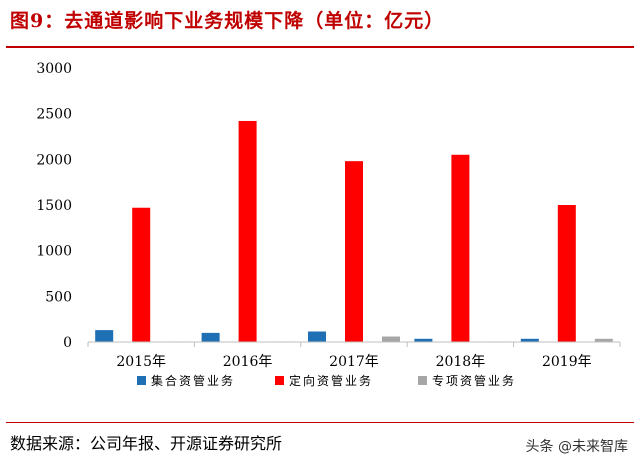  Describe the element at coordinates (54, 69) in the screenshot. I see `y-tick-label: 3000` at that location.